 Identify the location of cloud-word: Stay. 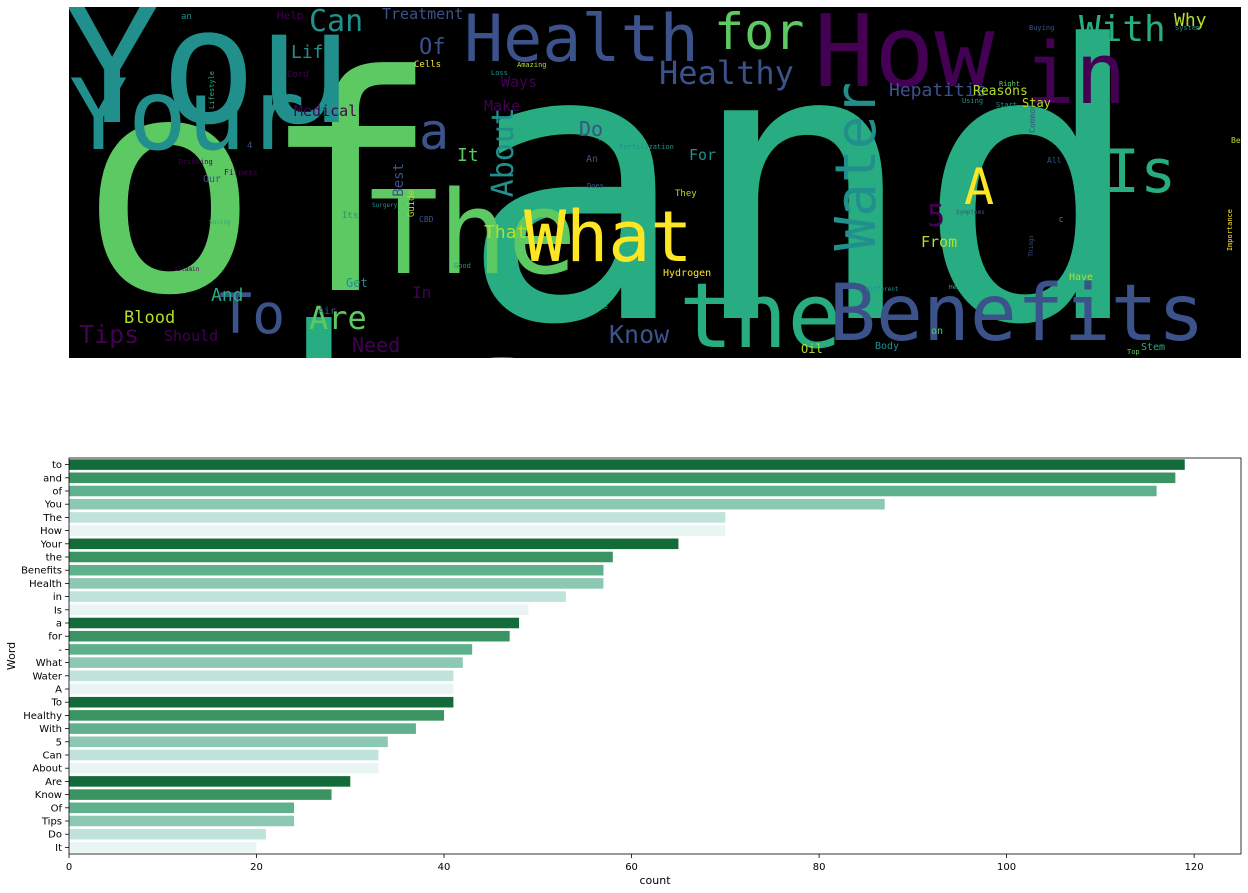
(1036, 103).